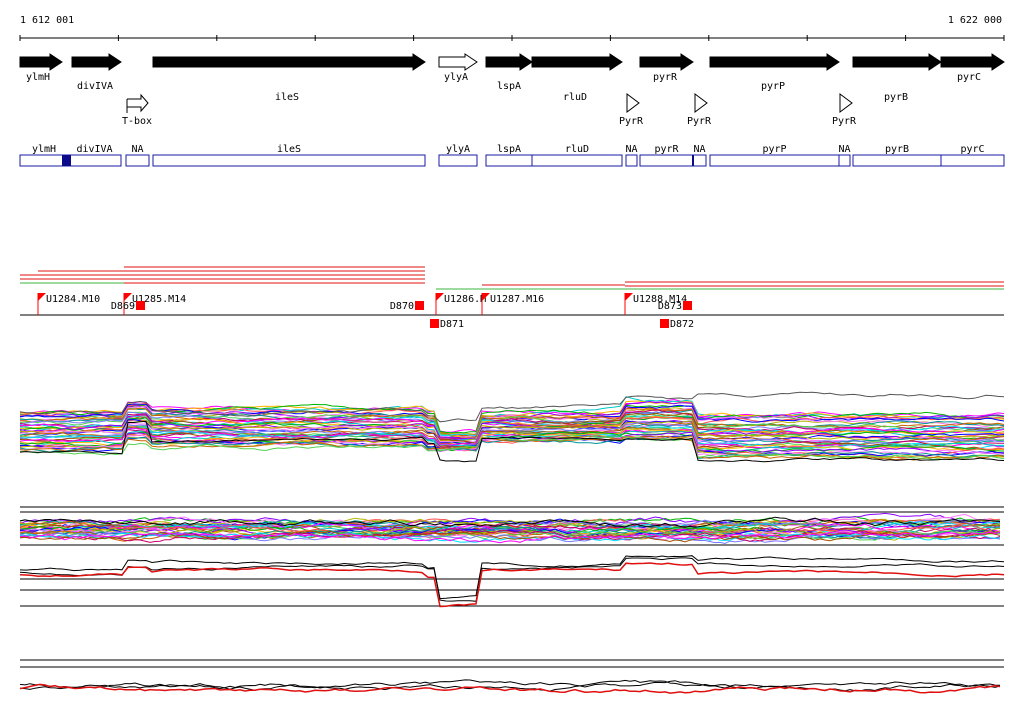 The image size is (1024, 714). What do you see at coordinates (47, 20) in the screenshot?
I see `ruler-start-label: 1 612 001` at bounding box center [47, 20].